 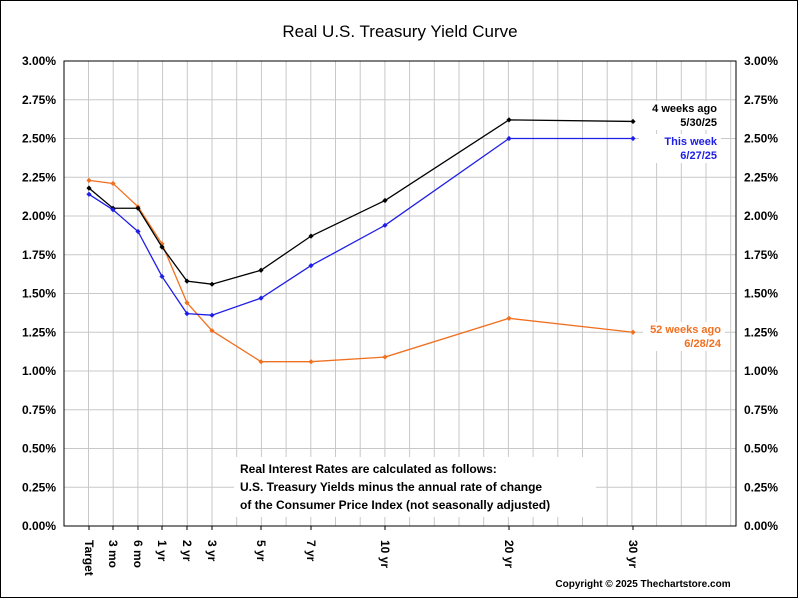 What do you see at coordinates (39, 332) in the screenshot?
I see `y-tick-label-left: 1.25%` at bounding box center [39, 332].